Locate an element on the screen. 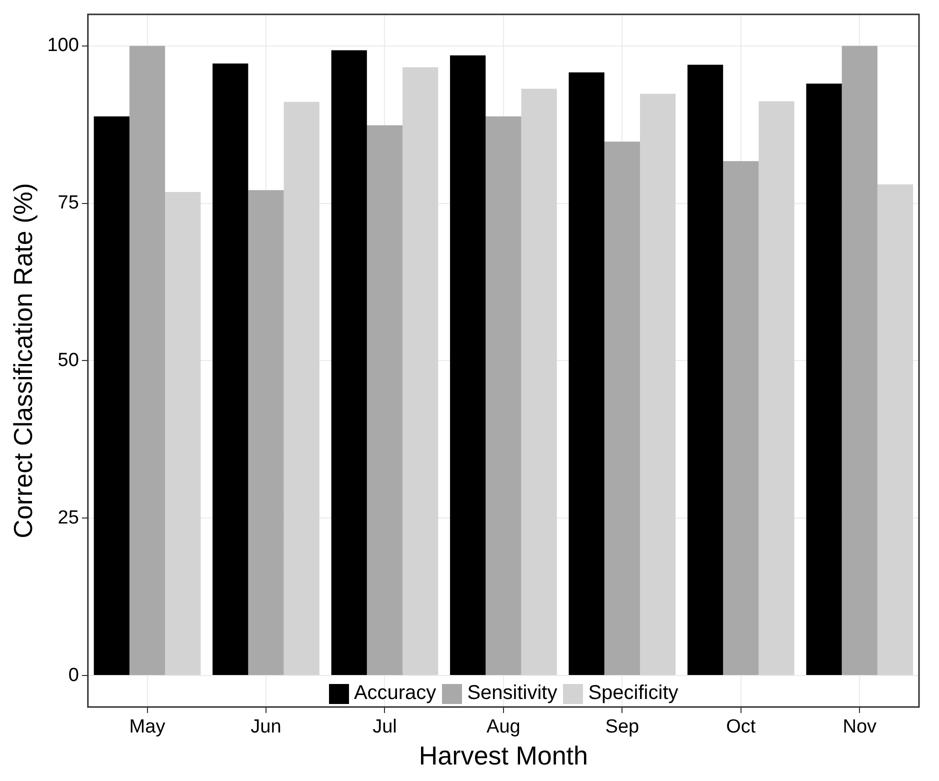 The height and width of the screenshot is (781, 939). x-tick-label: Oct is located at coordinates (741, 727).